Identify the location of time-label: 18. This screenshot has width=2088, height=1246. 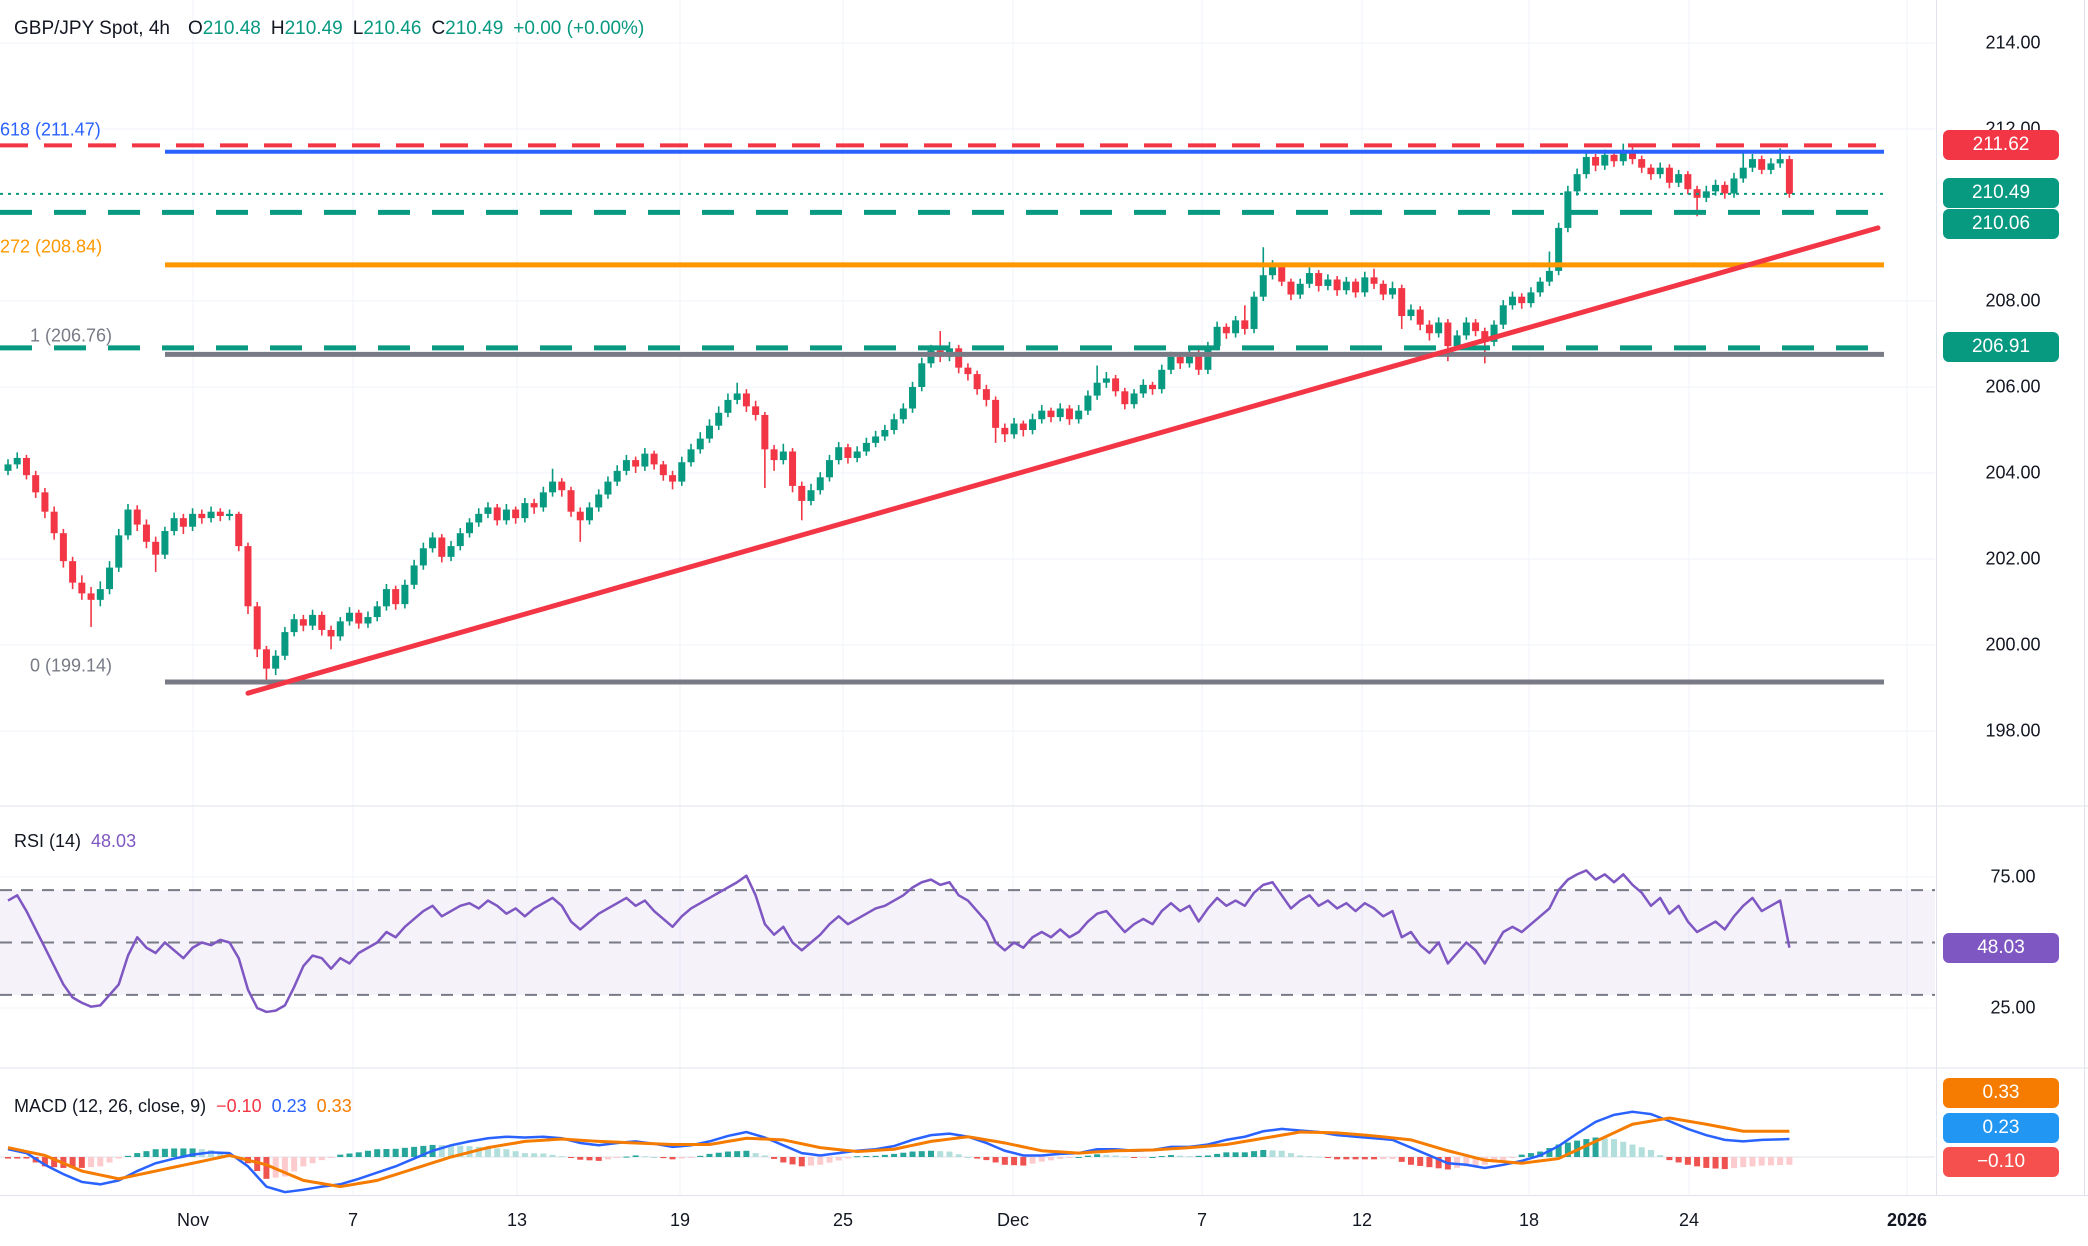
(1529, 1220).